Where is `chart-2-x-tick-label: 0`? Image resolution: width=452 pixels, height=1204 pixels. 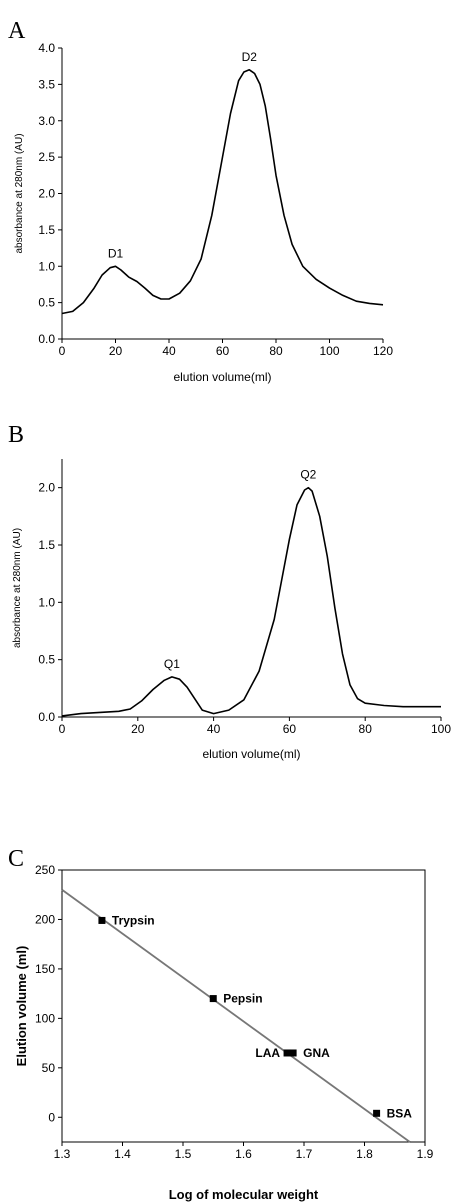
chart-2-x-tick-label: 0 is located at coordinates (62, 729).